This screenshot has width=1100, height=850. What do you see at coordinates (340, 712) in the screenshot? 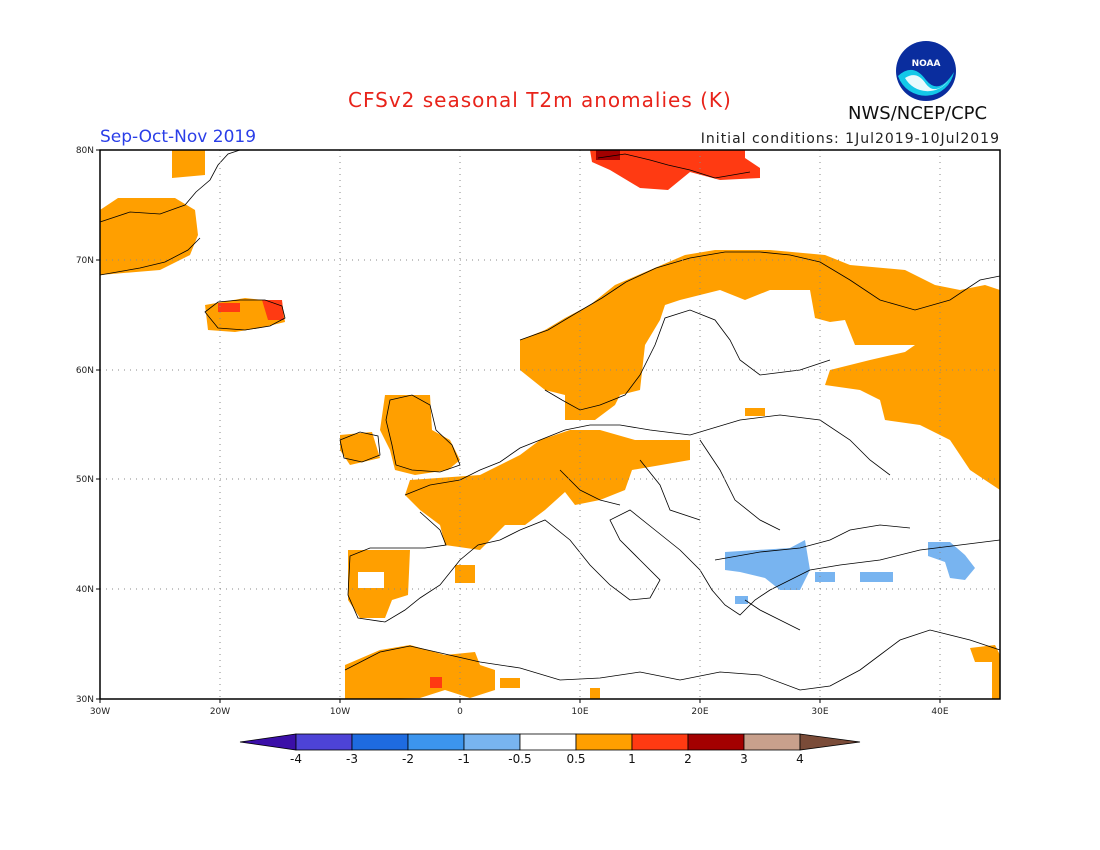
I see `lon-label-10w: 10W` at bounding box center [340, 712].